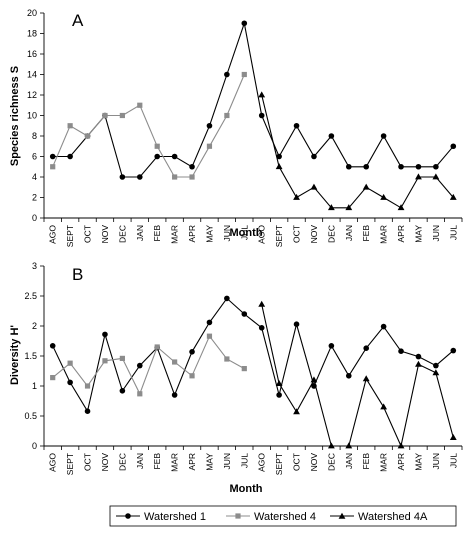  I want to click on y-tick-label: 0.5, so click(30, 416).